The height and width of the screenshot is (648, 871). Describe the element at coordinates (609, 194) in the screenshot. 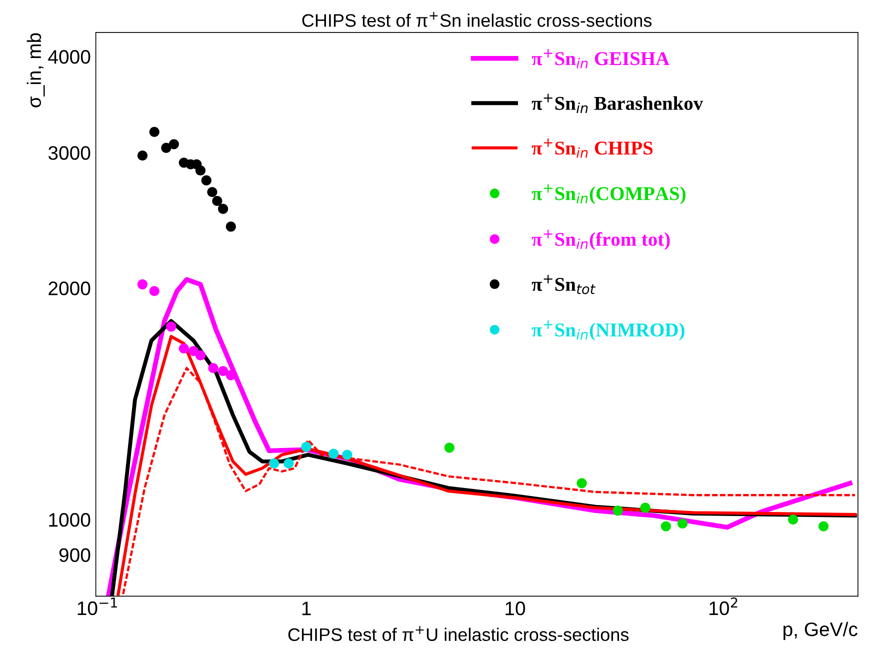

I see `legend-label: π$^{+}$Sn$_{in}$(COMPAS)` at that location.